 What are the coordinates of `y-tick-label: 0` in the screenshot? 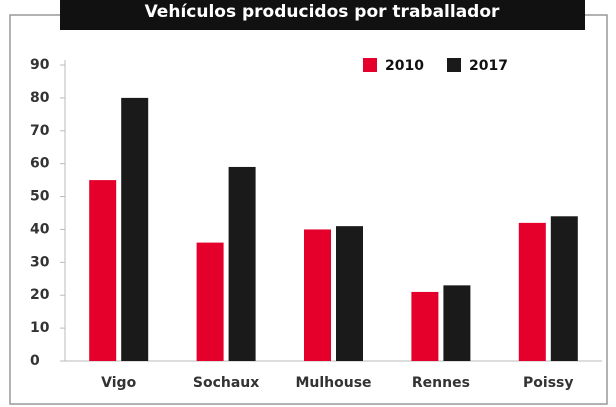 It's located at (35, 361).